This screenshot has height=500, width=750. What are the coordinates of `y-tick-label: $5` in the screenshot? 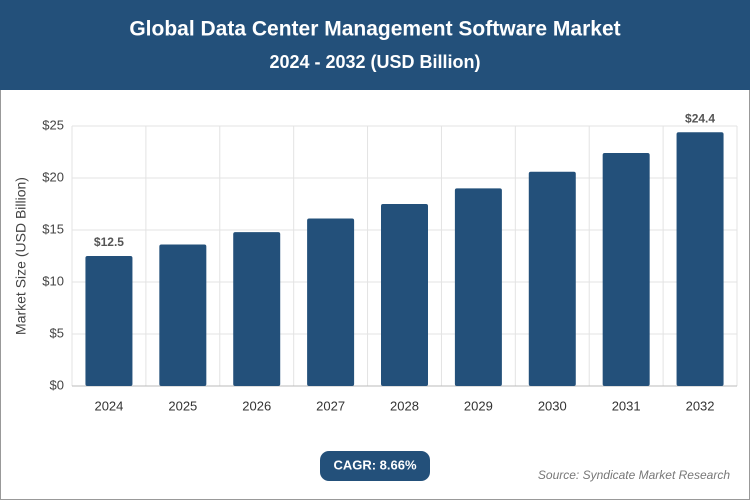 It's located at (57, 332).